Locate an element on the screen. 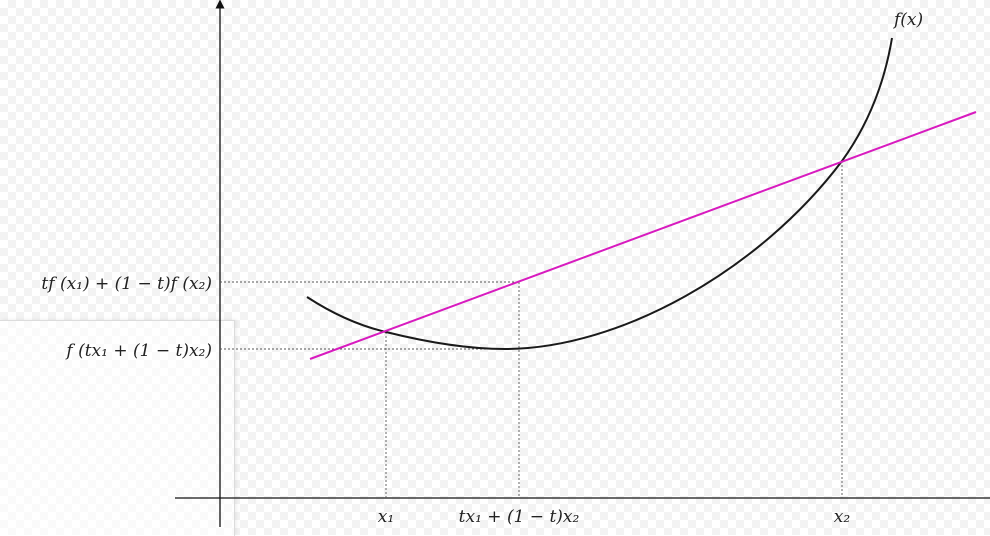  label-y-curve: f (tx₁ + (1 − t)x₂) is located at coordinates (138, 351).